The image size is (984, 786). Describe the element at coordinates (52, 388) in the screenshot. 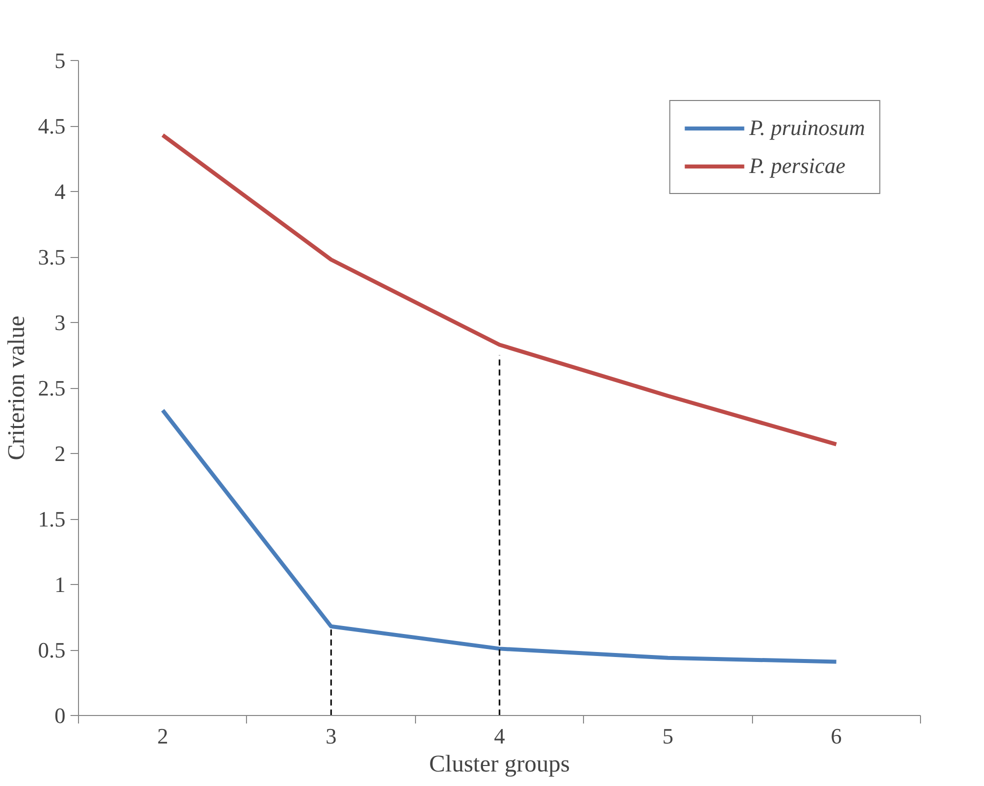

I see `y-tick-label: 2.5` at that location.